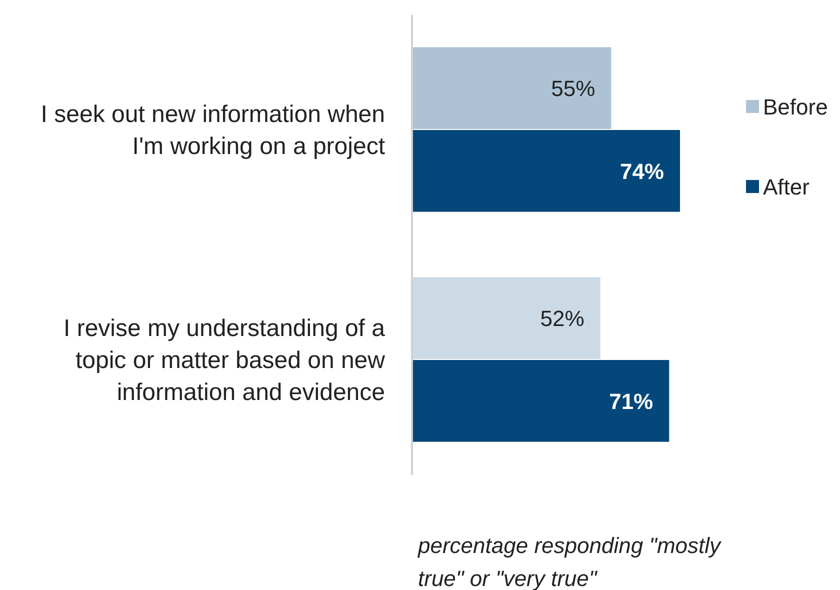 Image resolution: width=840 pixels, height=590 pixels. What do you see at coordinates (573, 89) in the screenshot?
I see `data-label: 55%` at bounding box center [573, 89].